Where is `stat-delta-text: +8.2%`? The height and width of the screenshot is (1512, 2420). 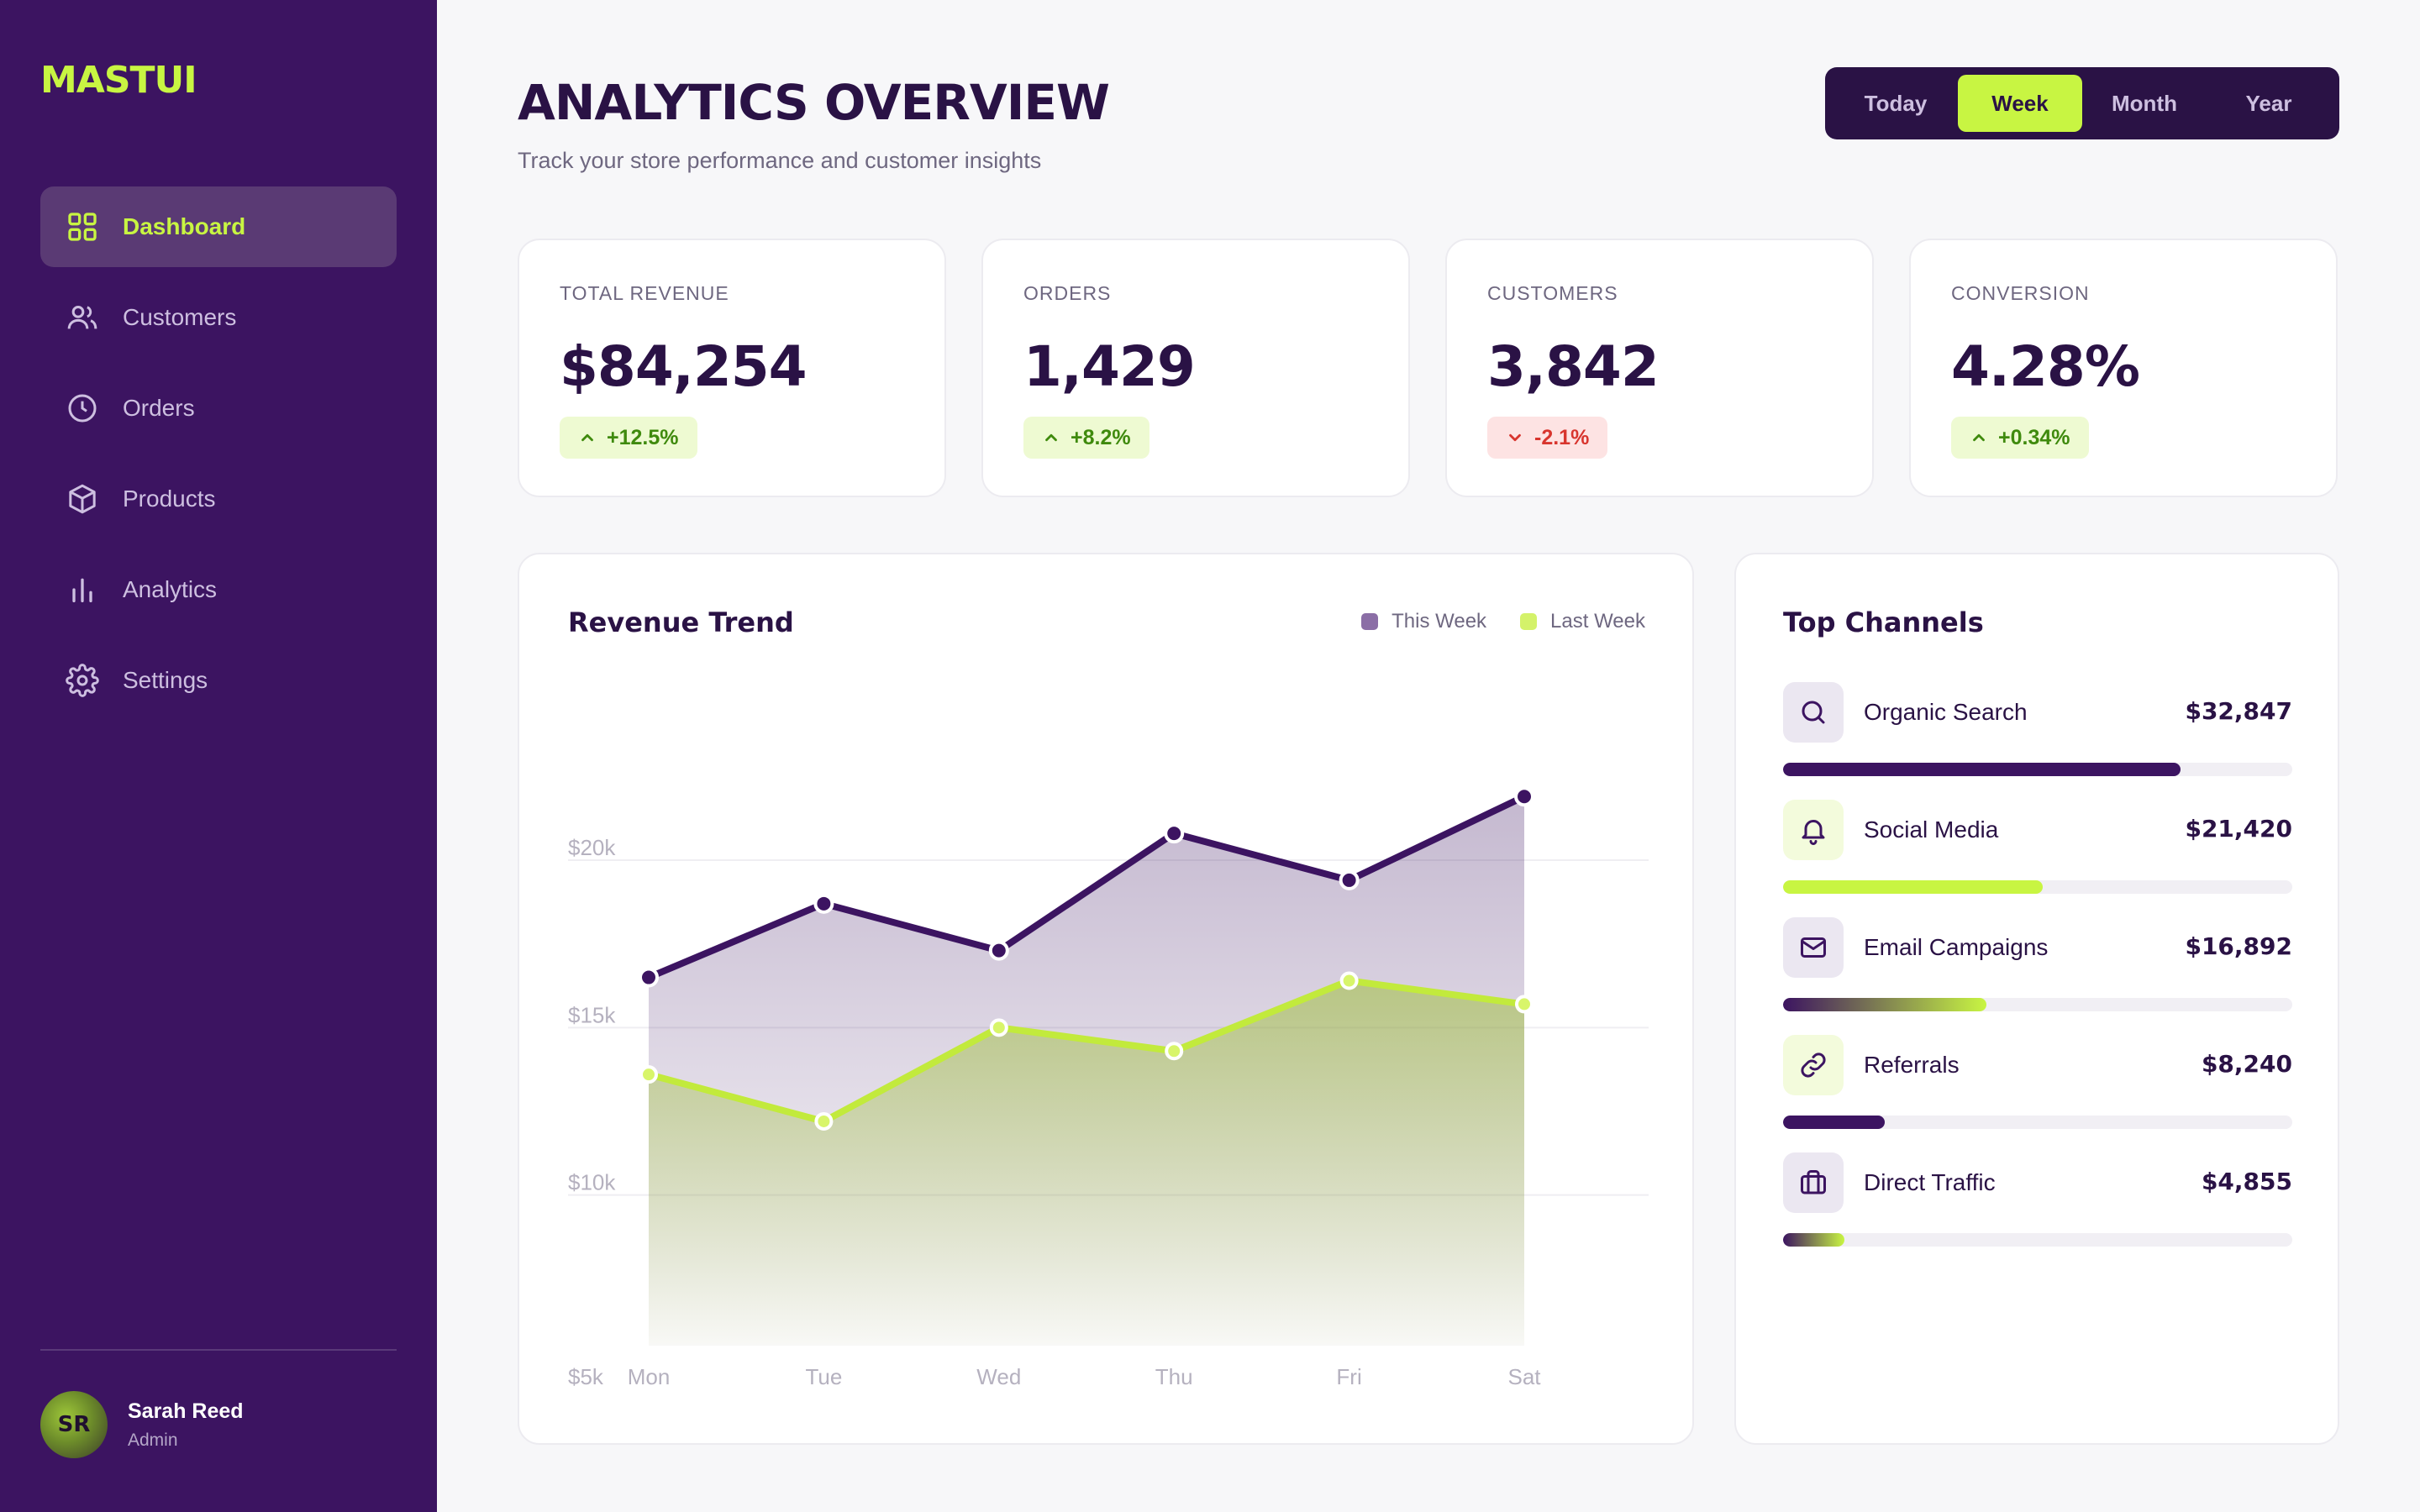 stat-delta-text: +8.2% is located at coordinates (1101, 437).